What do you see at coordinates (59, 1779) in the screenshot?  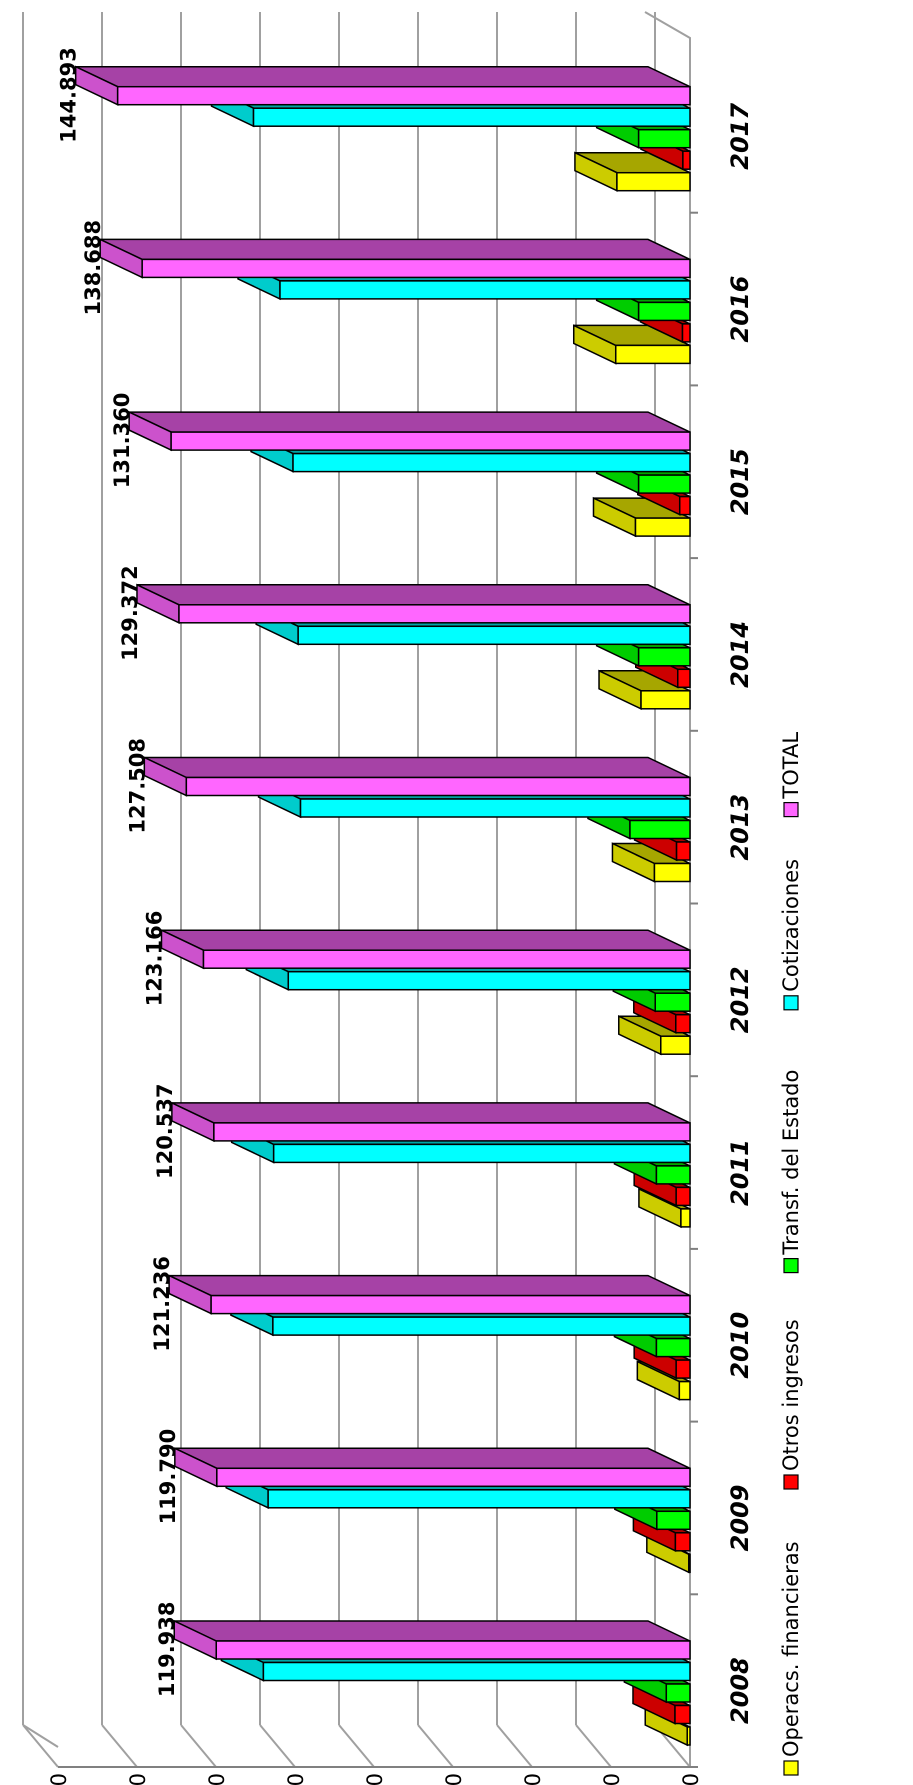 I see `tick-label: 160.000` at bounding box center [59, 1779].